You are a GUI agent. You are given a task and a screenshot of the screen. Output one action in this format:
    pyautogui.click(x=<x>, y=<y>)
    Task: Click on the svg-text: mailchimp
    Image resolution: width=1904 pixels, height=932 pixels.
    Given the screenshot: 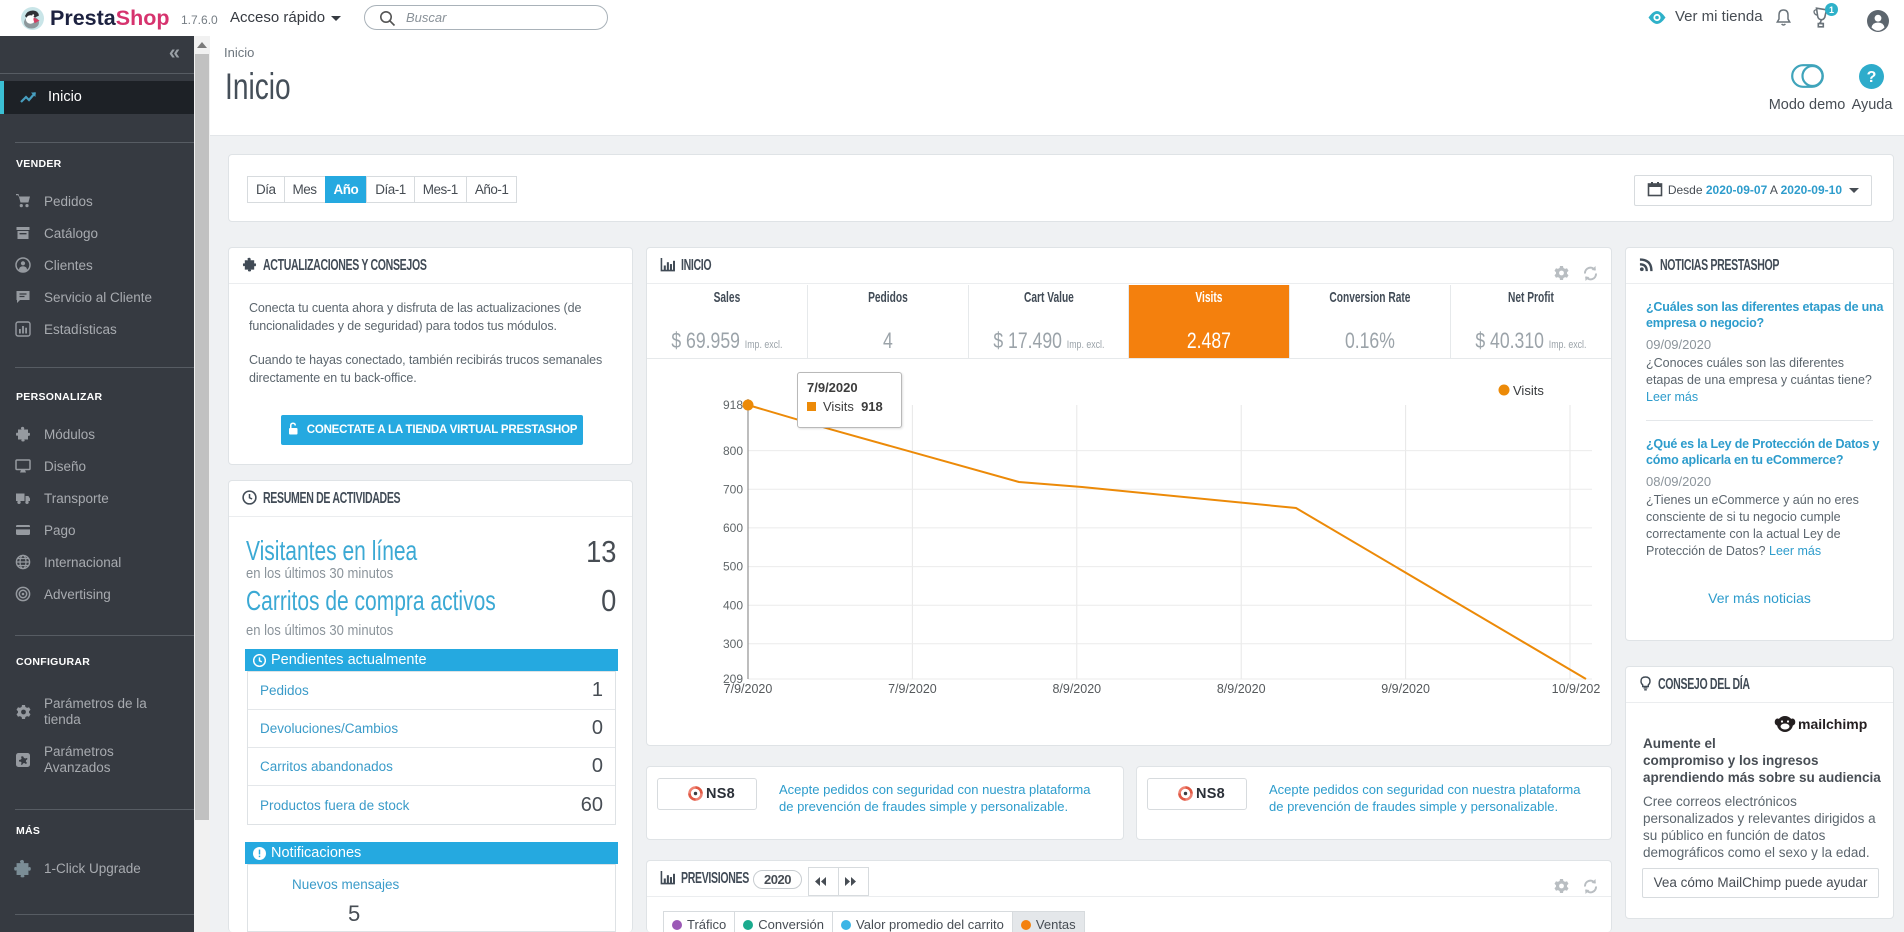 What is the action you would take?
    pyautogui.click(x=1832, y=724)
    